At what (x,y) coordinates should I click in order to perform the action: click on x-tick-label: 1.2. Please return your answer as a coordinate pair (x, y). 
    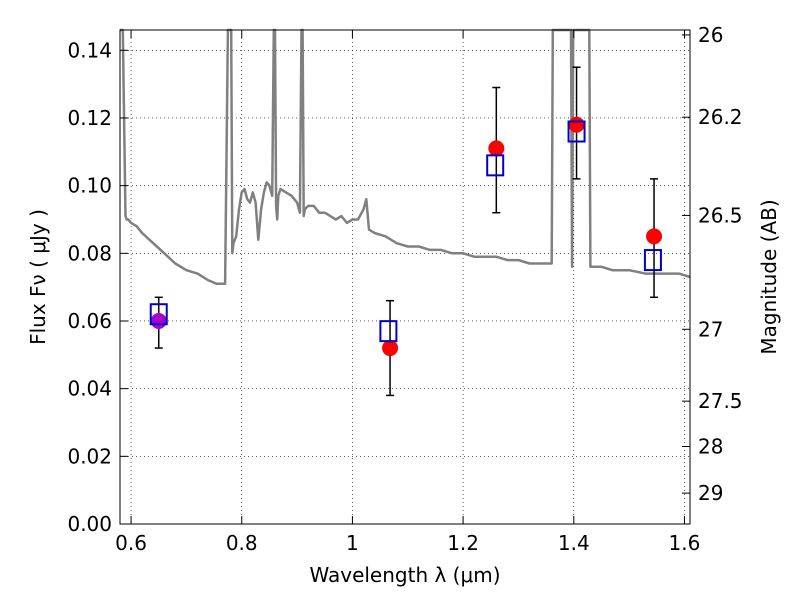
    Looking at the image, I should click on (463, 543).